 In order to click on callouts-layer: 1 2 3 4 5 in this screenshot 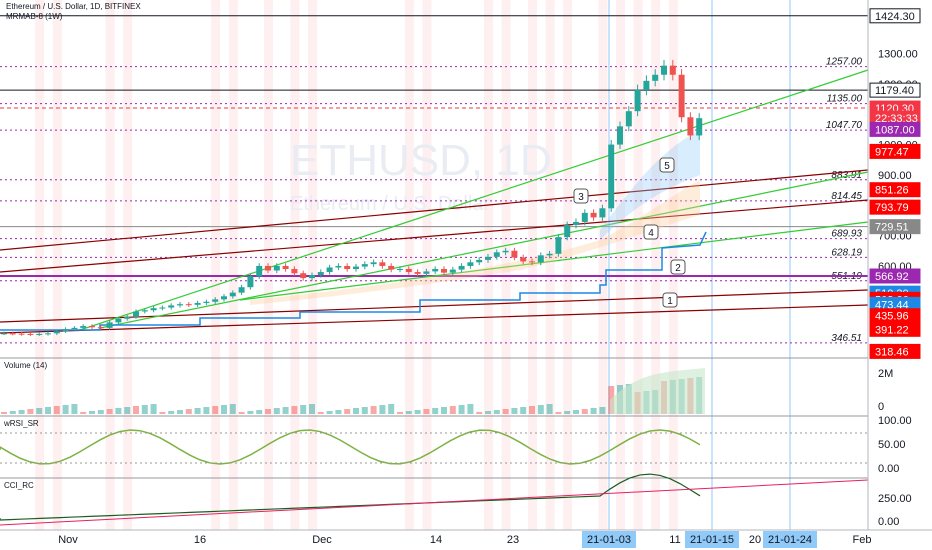, I will do `click(629, 232)`.